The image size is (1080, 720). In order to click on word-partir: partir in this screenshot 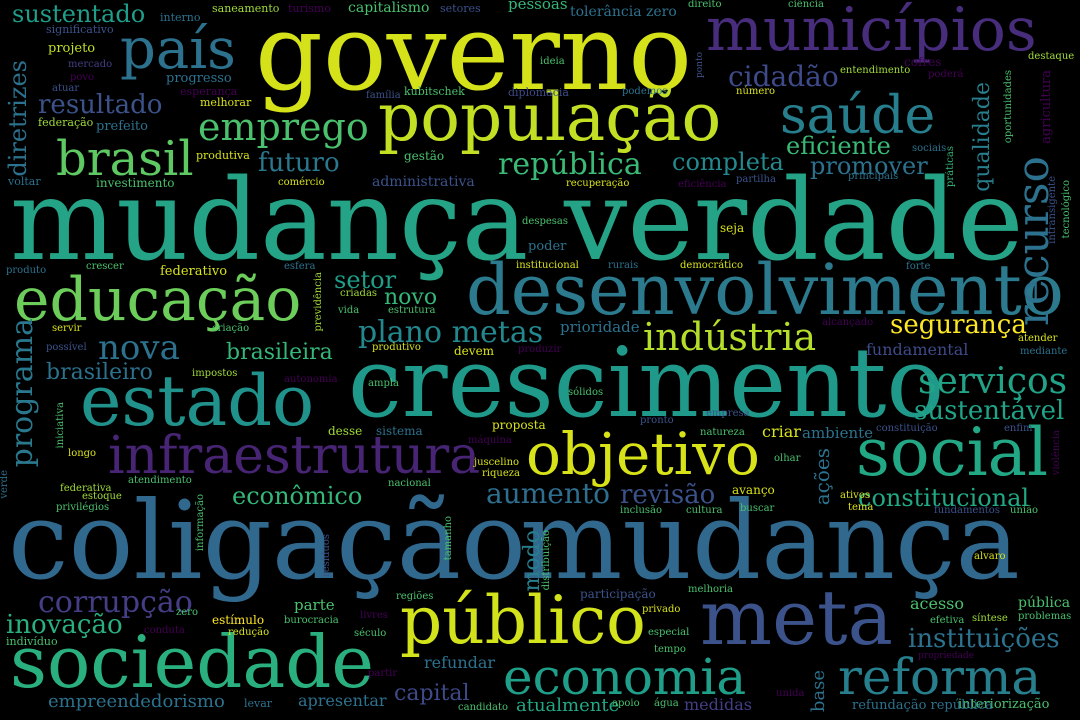, I will do `click(383, 673)`.